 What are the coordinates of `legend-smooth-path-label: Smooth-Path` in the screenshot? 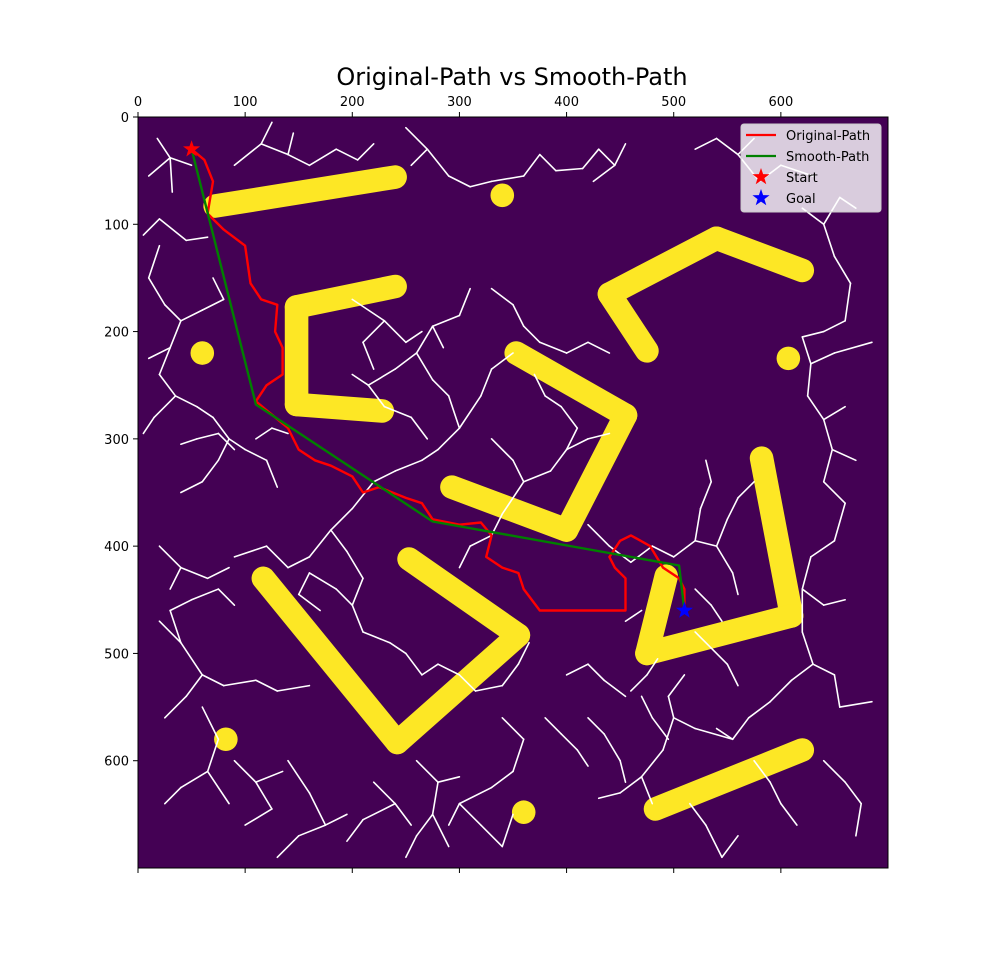 It's located at (827, 157).